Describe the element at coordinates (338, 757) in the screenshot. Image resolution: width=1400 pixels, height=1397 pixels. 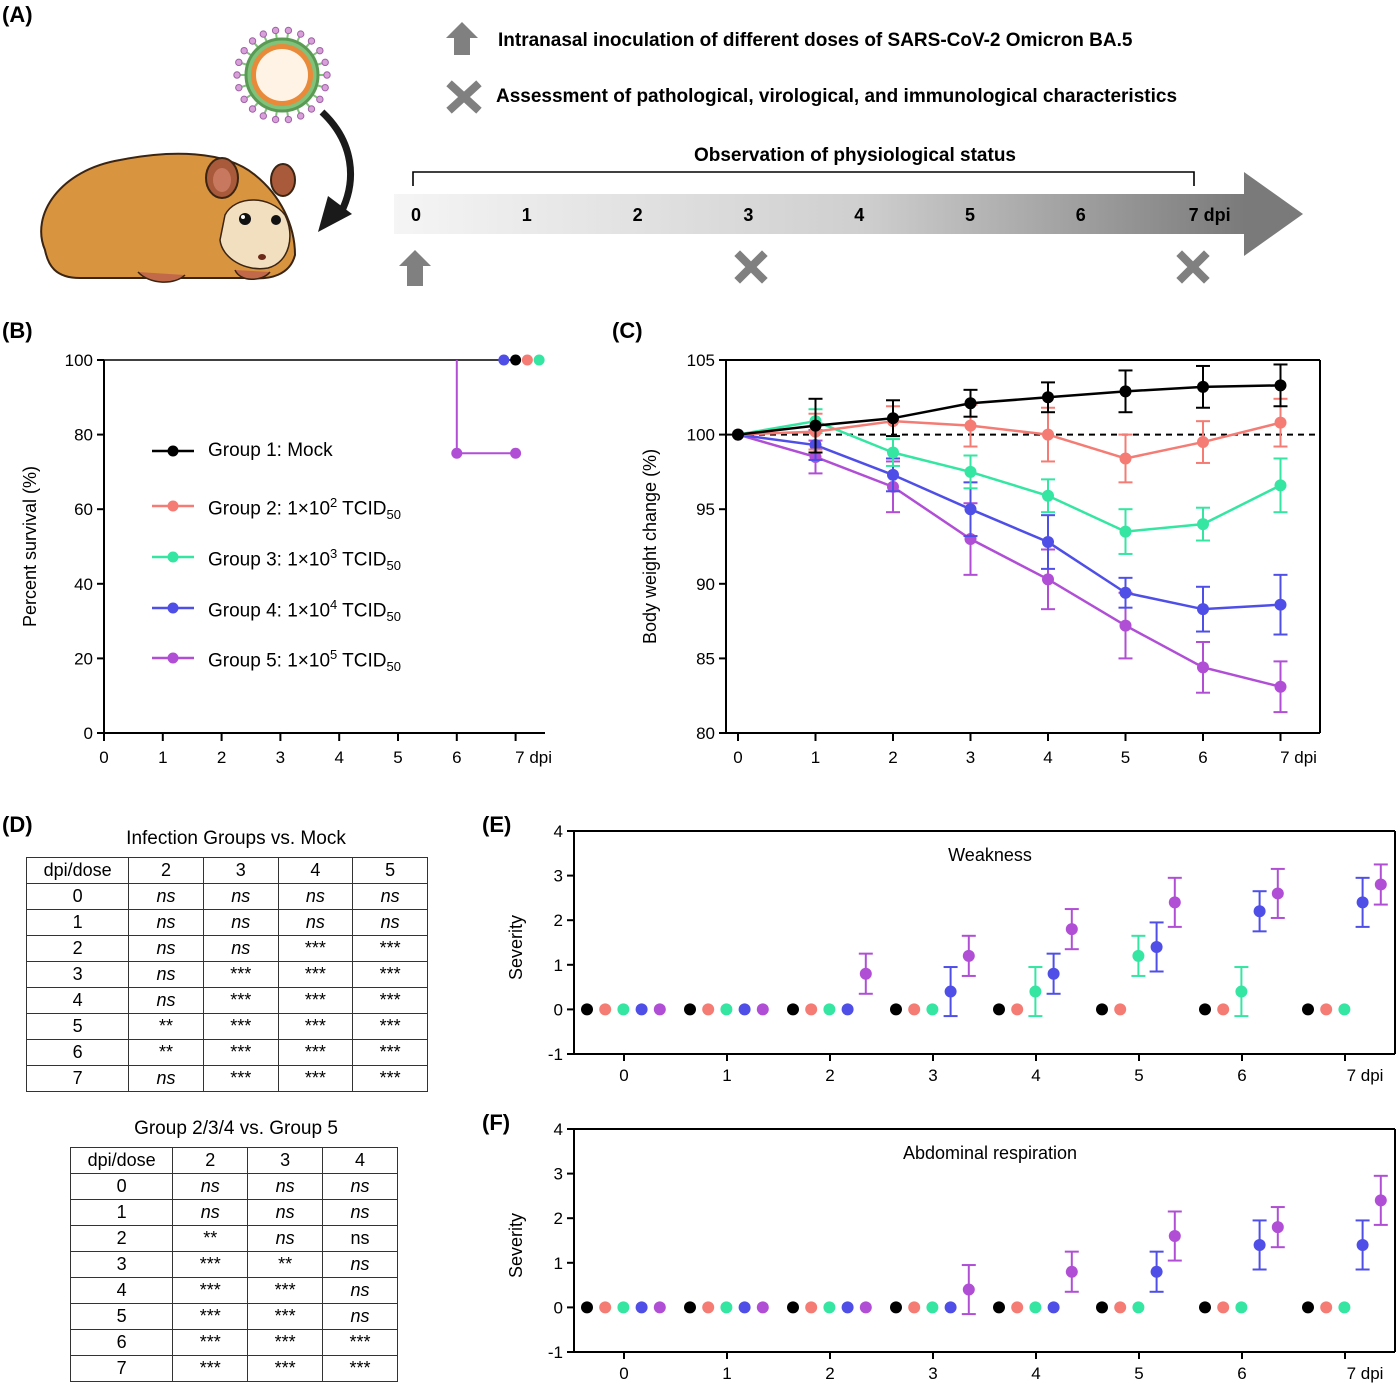
I see `survival-x-tick-label: 4` at that location.